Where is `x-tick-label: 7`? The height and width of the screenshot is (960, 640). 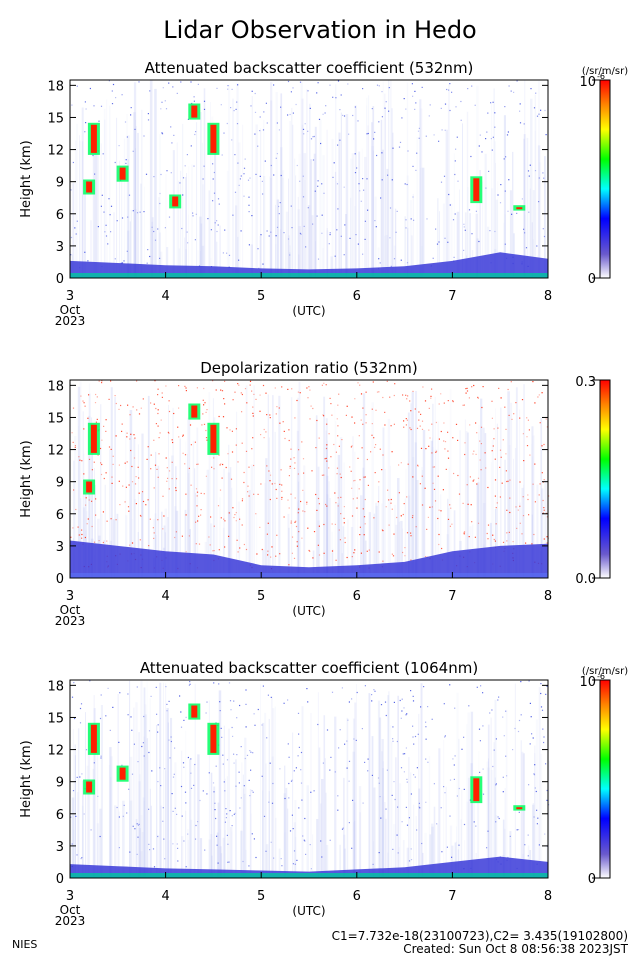
x-tick-label: 7 is located at coordinates (452, 296).